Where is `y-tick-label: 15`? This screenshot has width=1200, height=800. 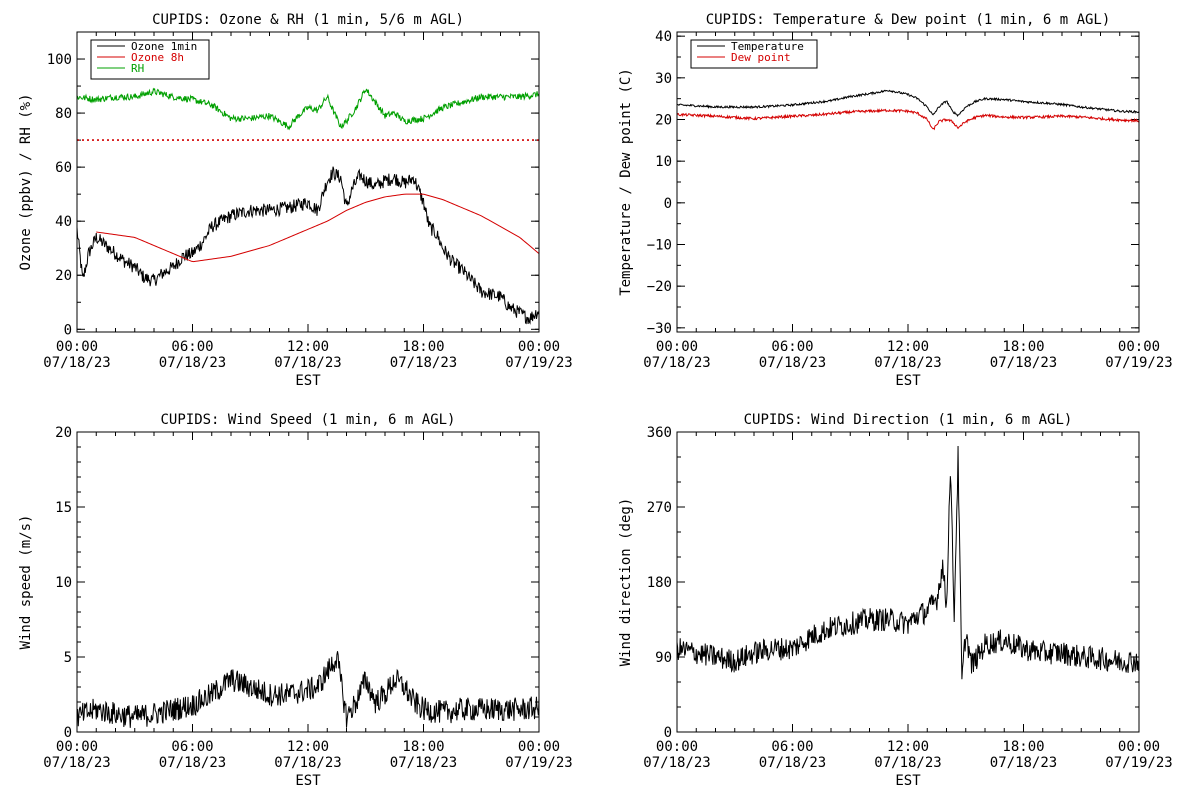
y-tick-label: 15 is located at coordinates (63, 508).